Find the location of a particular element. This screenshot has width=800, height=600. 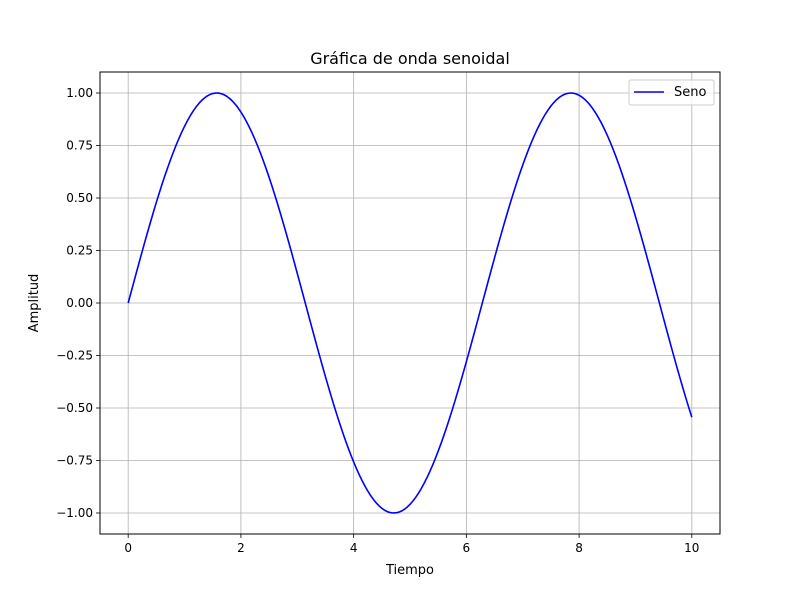

y-tick-label: −1.00 is located at coordinates (74, 513).